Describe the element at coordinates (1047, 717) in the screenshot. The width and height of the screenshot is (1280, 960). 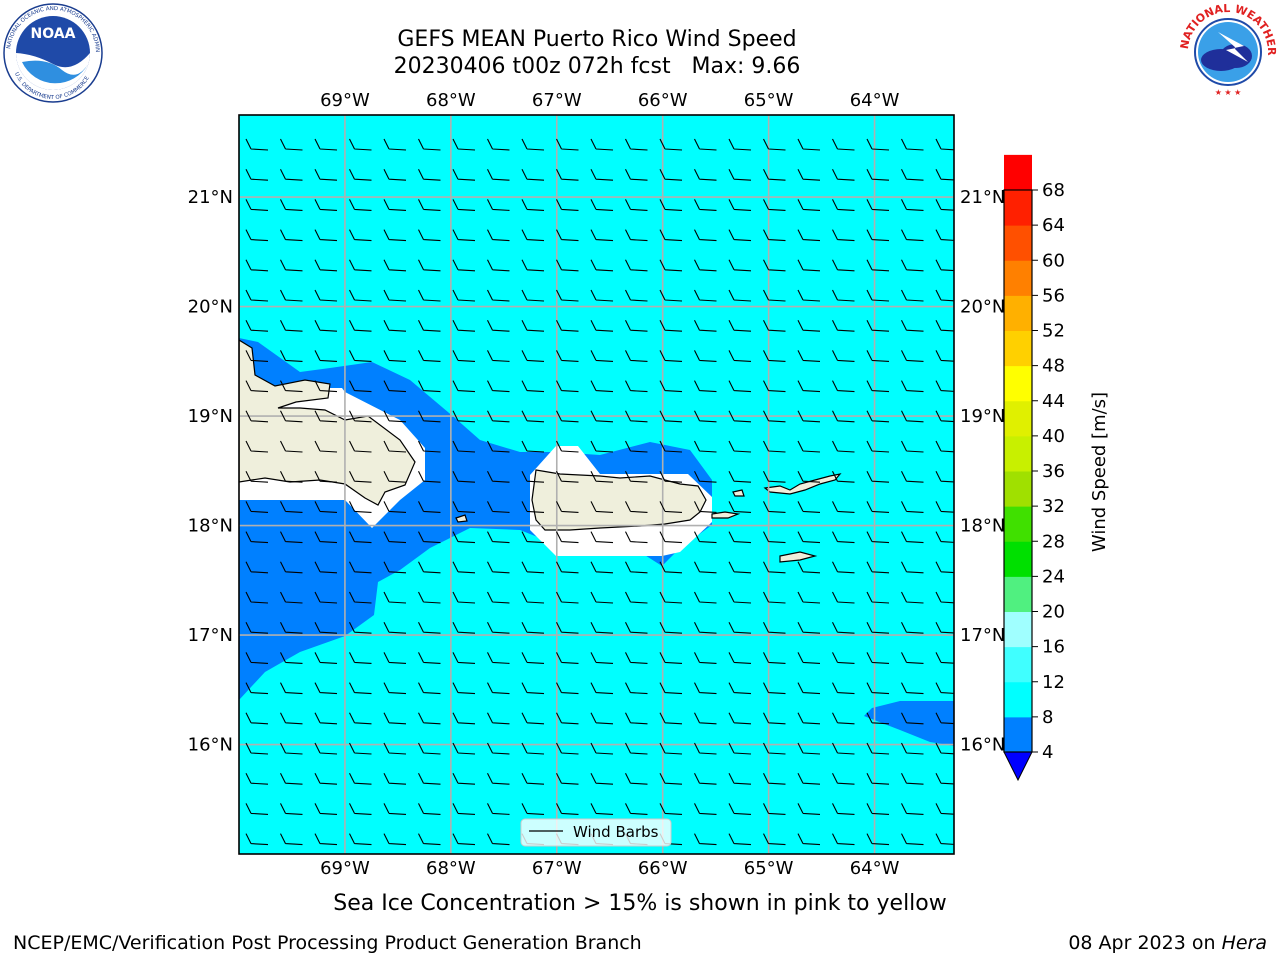
I see `colorbar-tick-label-1: 8` at that location.